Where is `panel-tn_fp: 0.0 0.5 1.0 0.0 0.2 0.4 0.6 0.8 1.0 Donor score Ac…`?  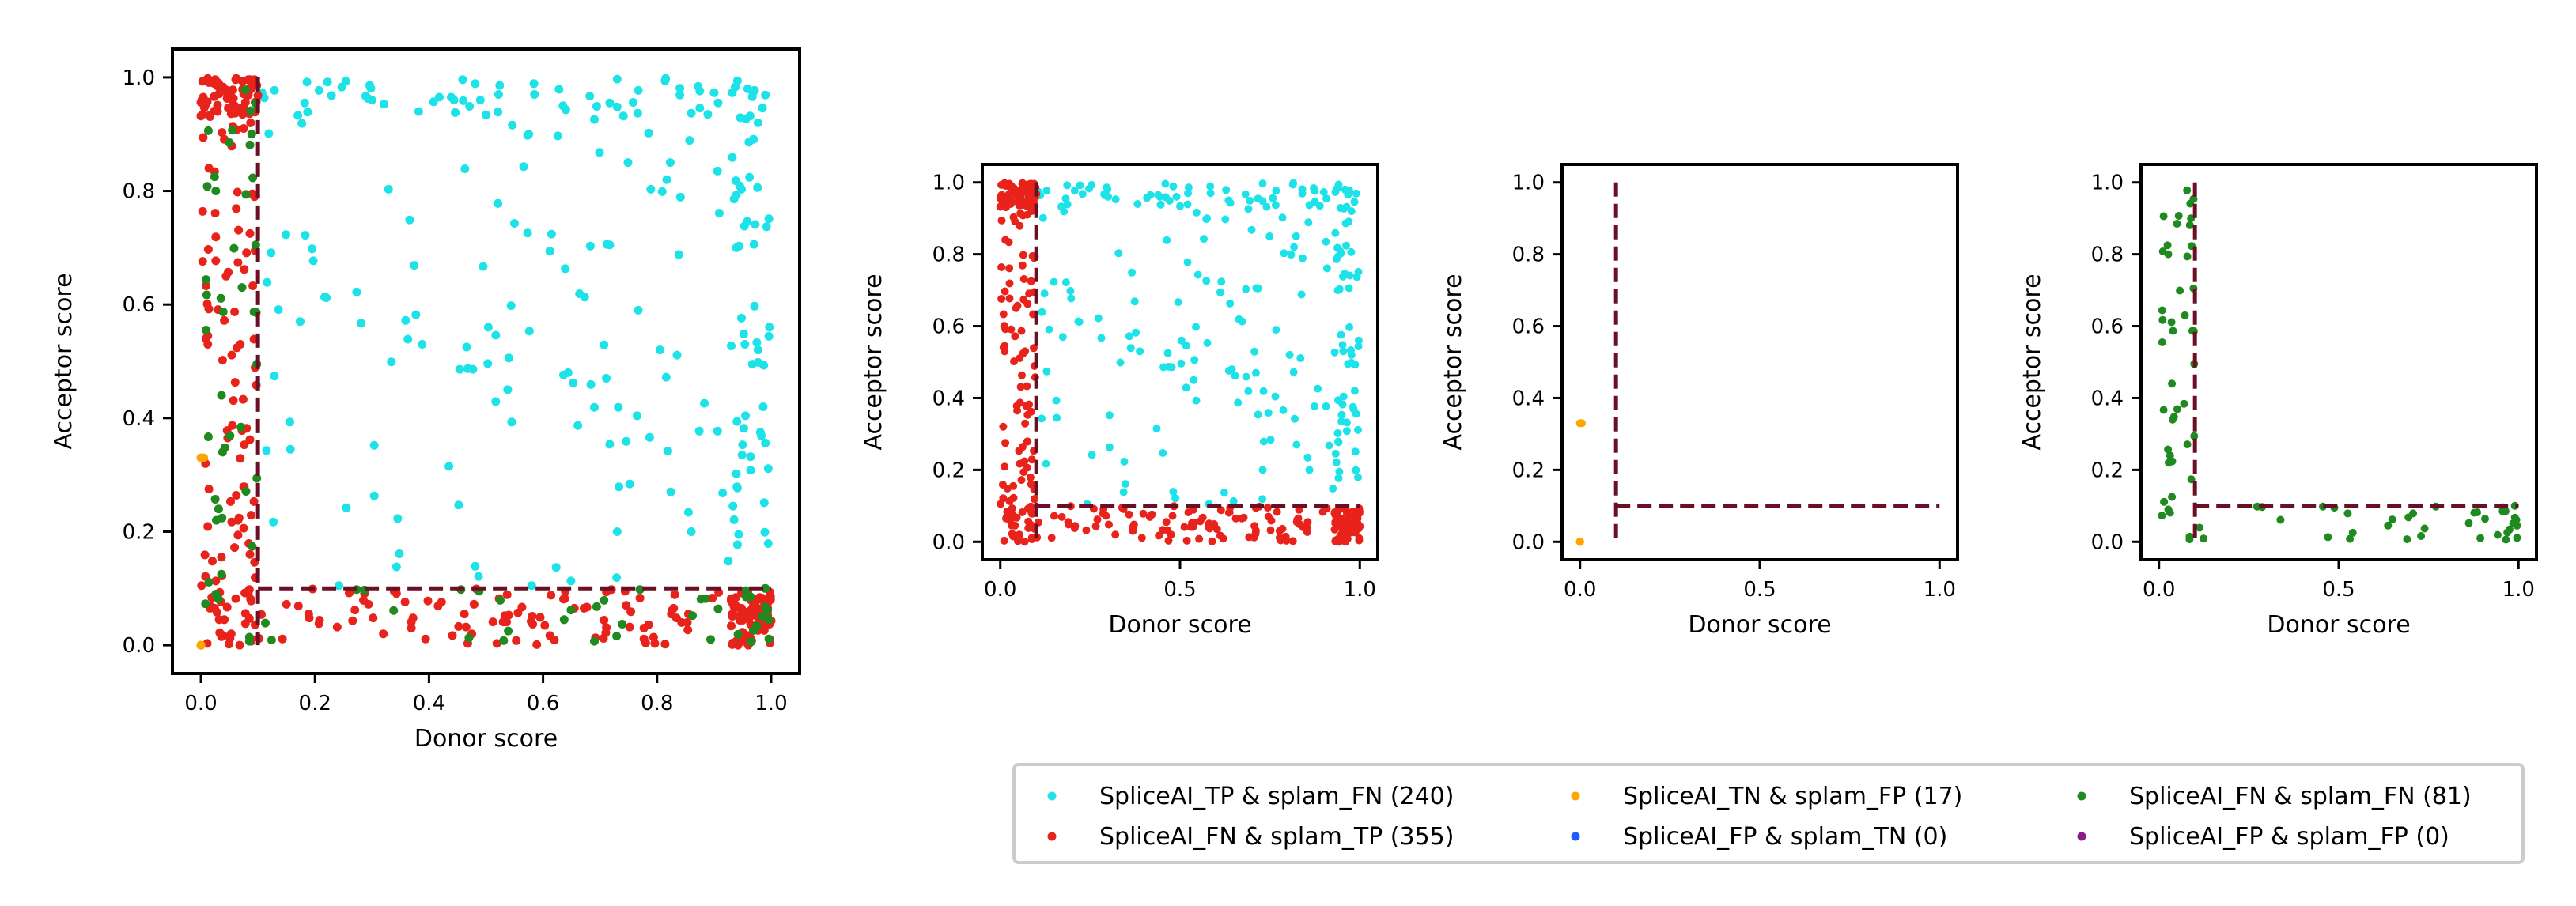
panel-tn_fp: 0.0 0.5 1.0 0.0 0.2 0.4 0.6 0.8 1.0 Donor score Ac… is located at coordinates (1699, 401).